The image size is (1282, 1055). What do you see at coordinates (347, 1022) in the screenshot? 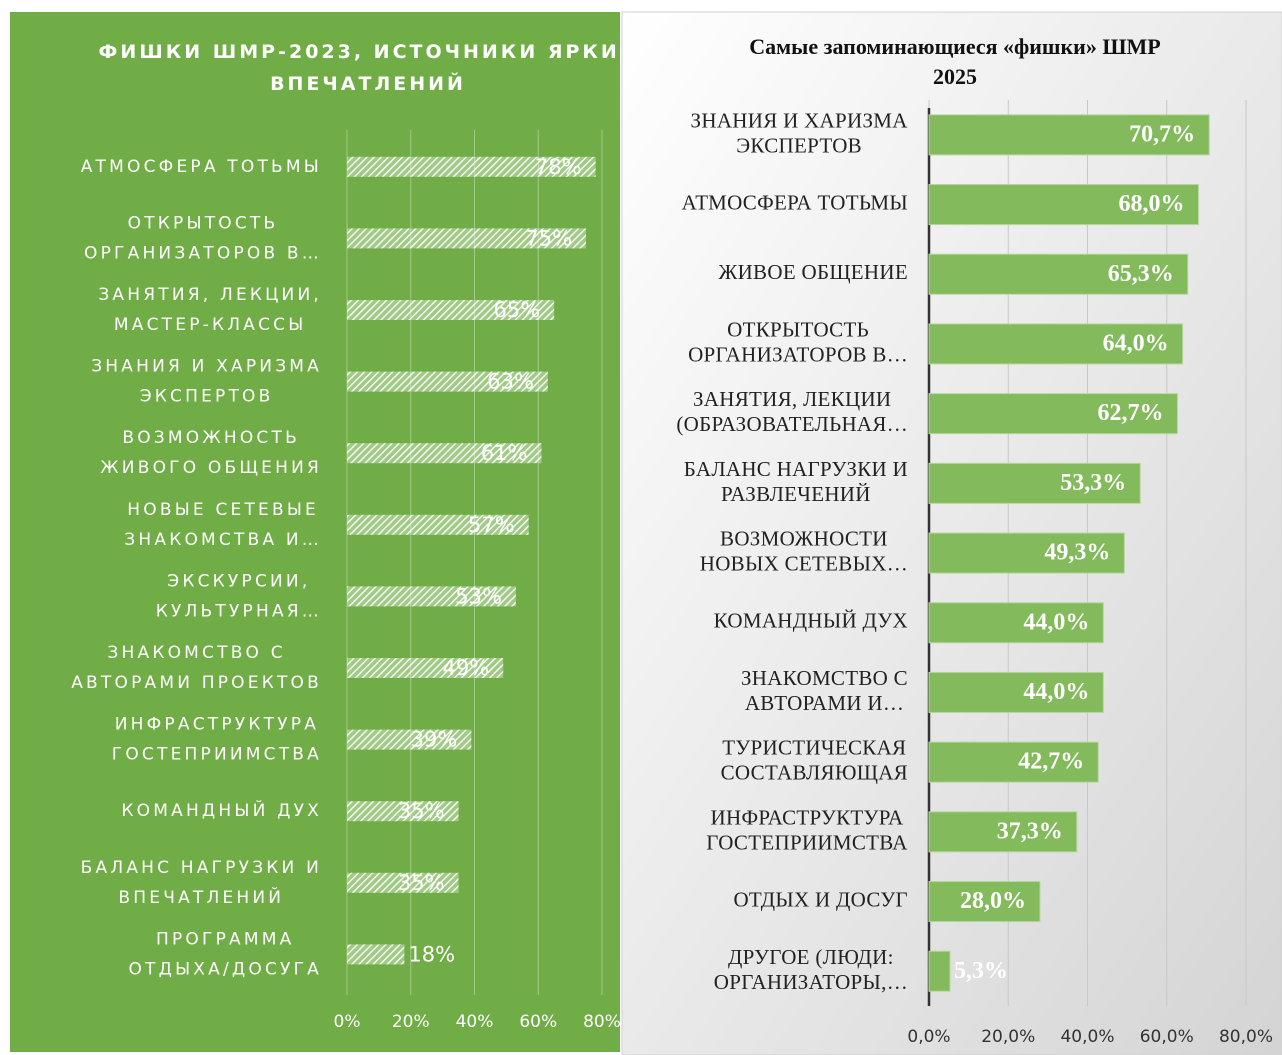
I see `x-tick-label: 0%` at bounding box center [347, 1022].